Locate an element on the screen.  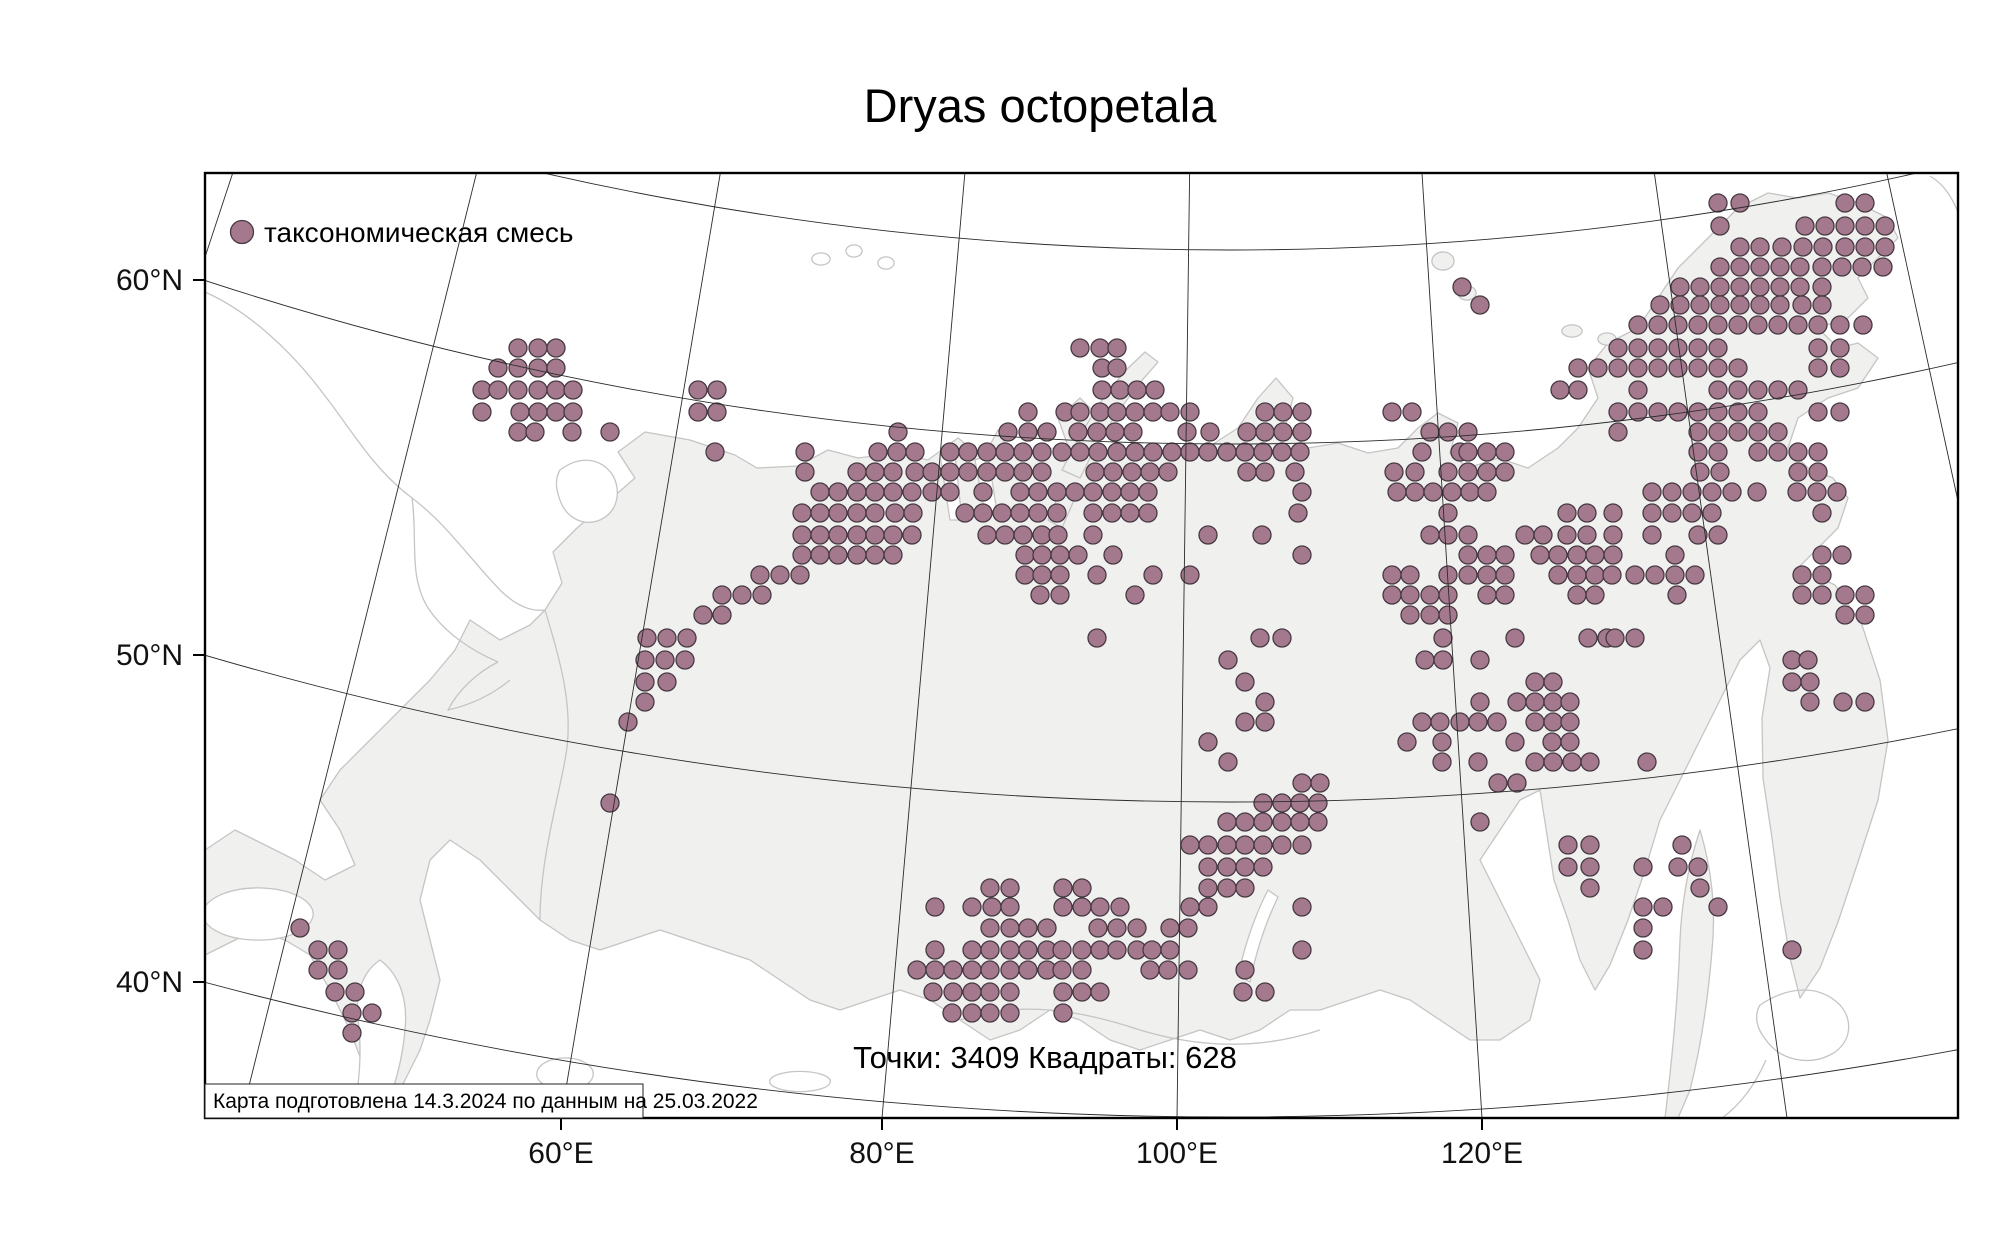
map-title: Dryas octopetala is located at coordinates (1041, 105).